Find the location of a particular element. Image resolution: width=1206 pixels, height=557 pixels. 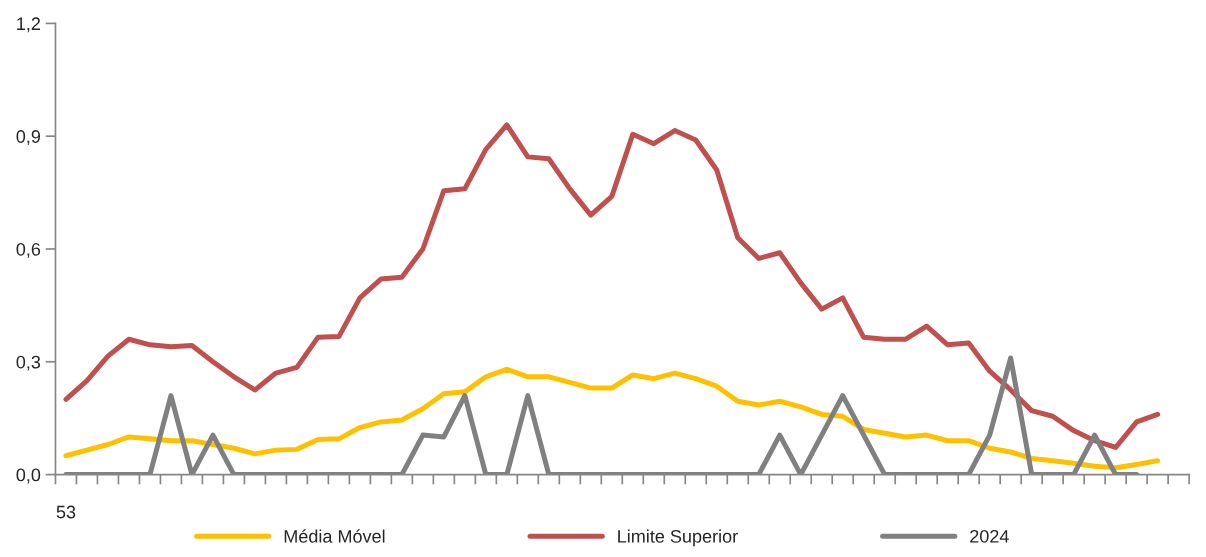

legend-label: 2024 is located at coordinates (989, 536).